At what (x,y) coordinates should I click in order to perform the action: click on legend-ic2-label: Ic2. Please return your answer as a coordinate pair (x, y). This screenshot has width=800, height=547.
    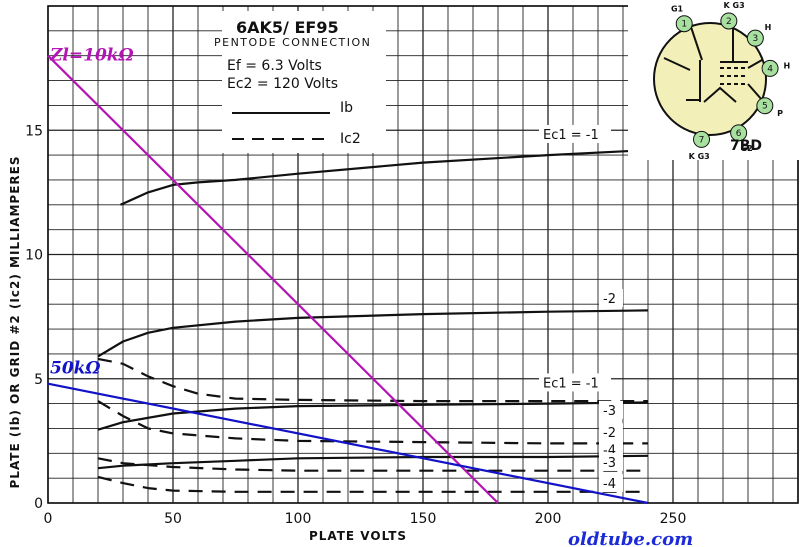
    Looking at the image, I should click on (350, 139).